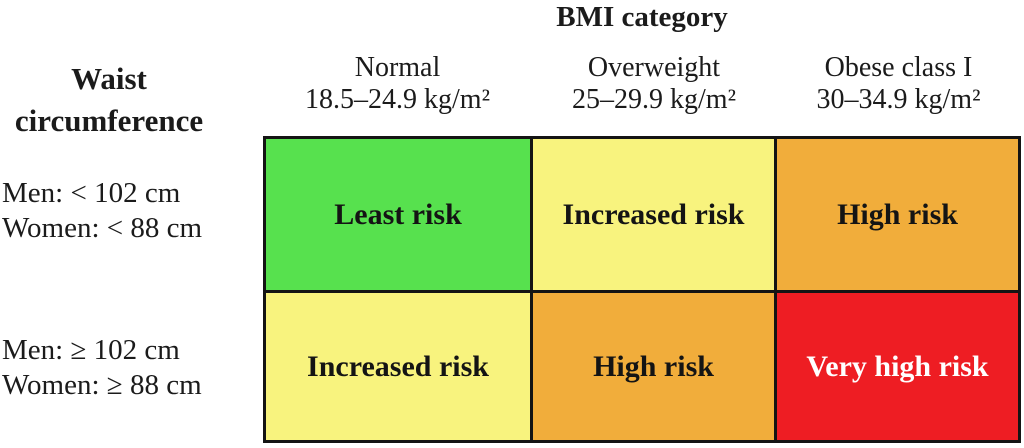  What do you see at coordinates (397, 67) in the screenshot?
I see `column-label: Normal` at bounding box center [397, 67].